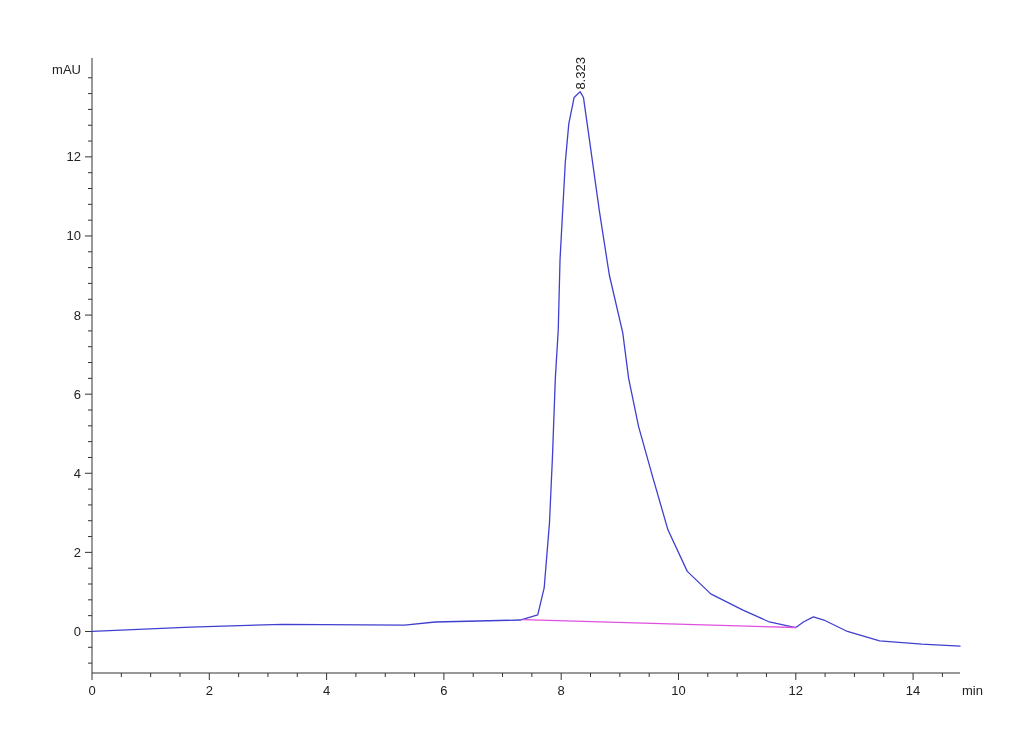  Describe the element at coordinates (77, 315) in the screenshot. I see `y-tick-label: 8` at that location.